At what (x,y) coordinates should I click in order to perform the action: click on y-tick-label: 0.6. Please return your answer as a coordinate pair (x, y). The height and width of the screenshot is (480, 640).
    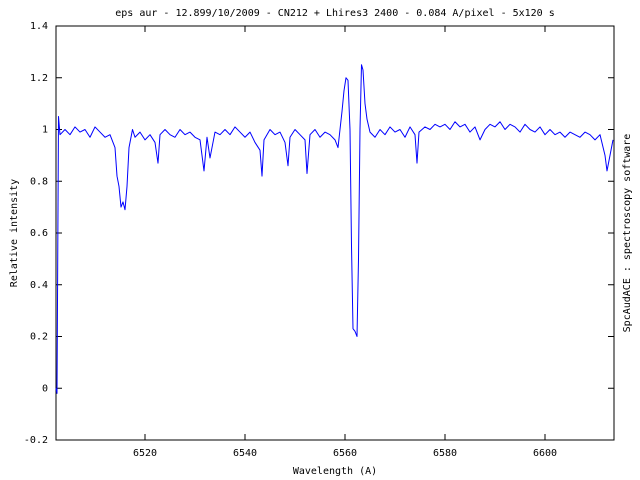
    Looking at the image, I should click on (39, 233).